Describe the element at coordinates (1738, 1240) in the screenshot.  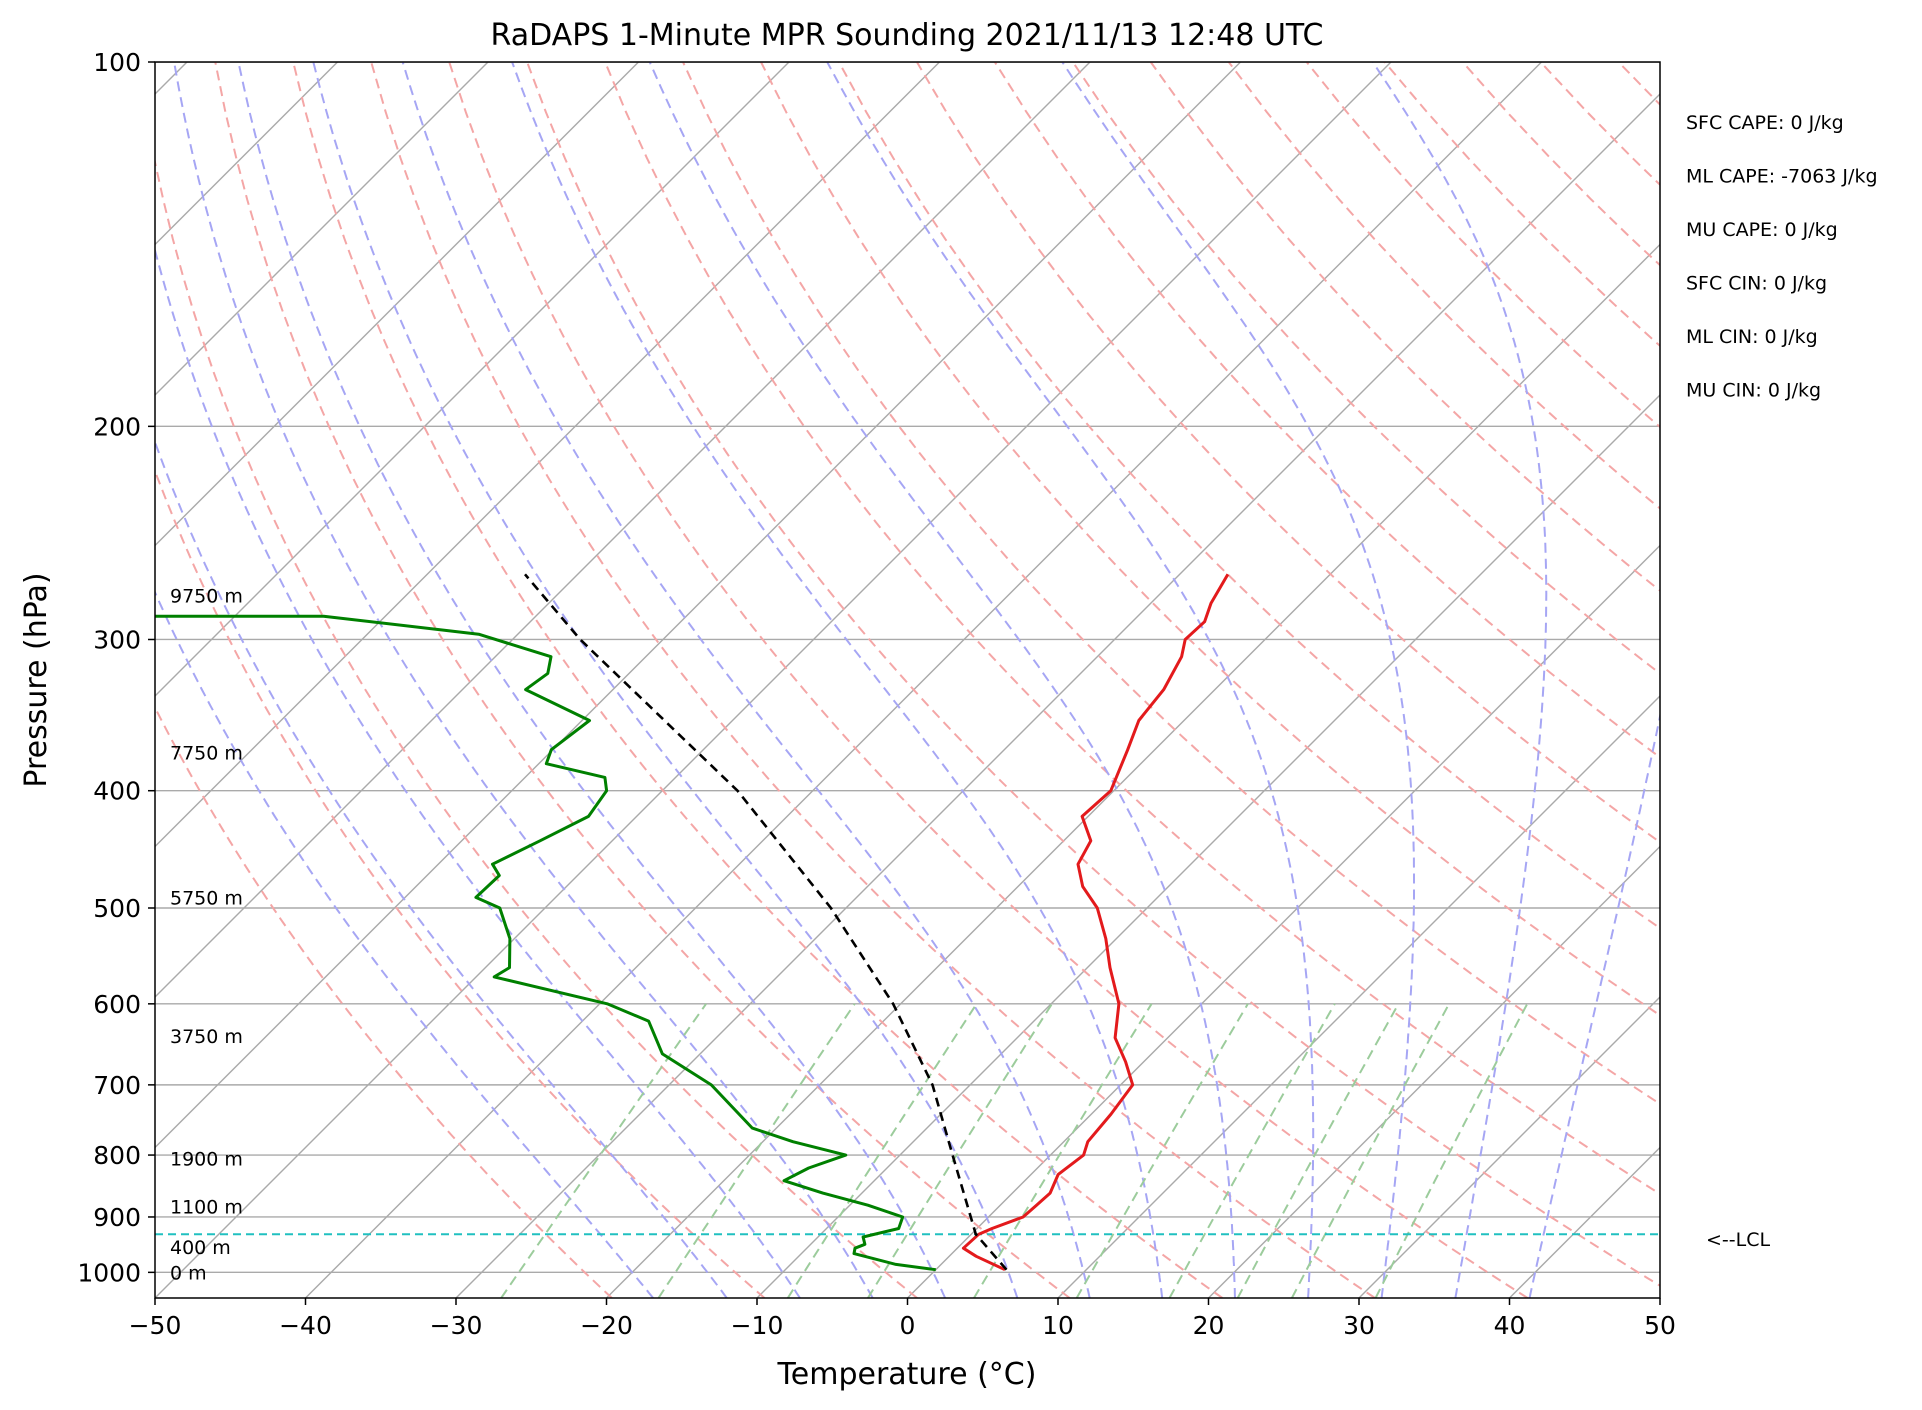
I see `lcl-label: <--LCL` at that location.